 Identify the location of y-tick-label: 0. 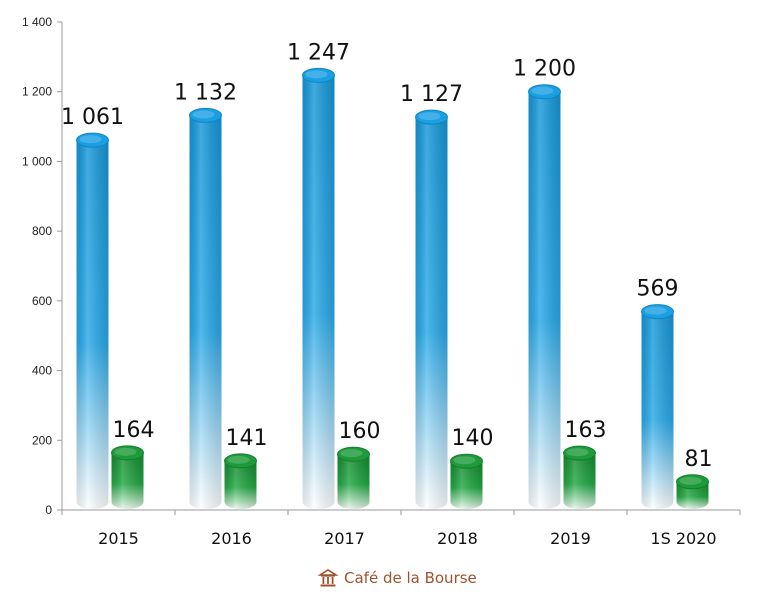
(48, 510).